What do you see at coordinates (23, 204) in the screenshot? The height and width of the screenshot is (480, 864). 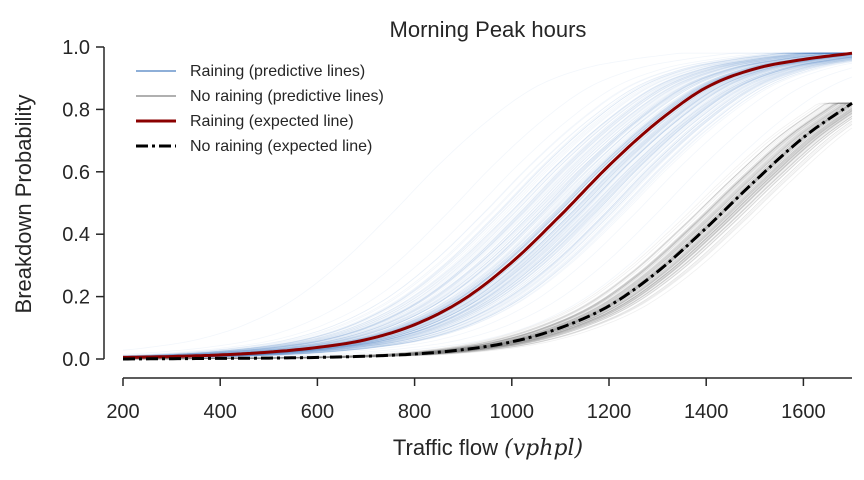 I see `y-axis-label: Breakdown Probability` at bounding box center [23, 204].